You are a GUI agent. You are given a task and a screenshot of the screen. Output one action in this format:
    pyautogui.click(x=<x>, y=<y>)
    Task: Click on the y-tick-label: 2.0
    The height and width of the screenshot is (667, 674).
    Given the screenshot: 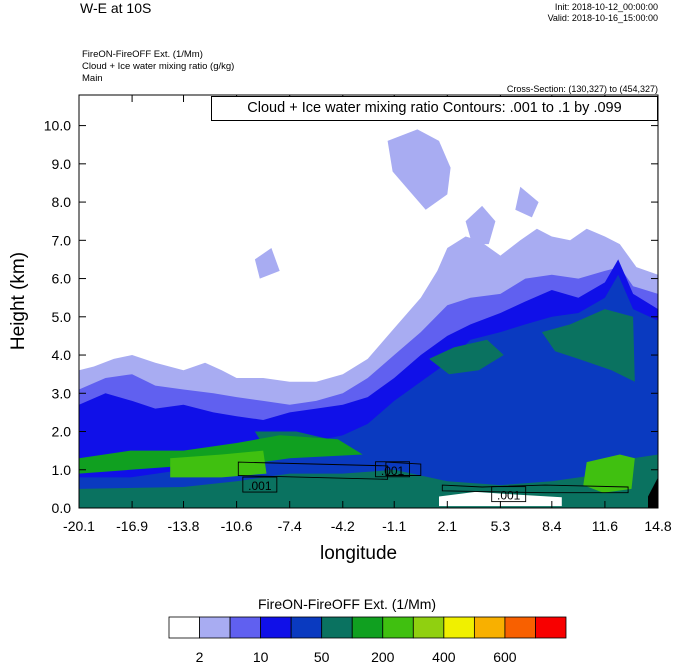 What is the action you would take?
    pyautogui.click(x=62, y=432)
    